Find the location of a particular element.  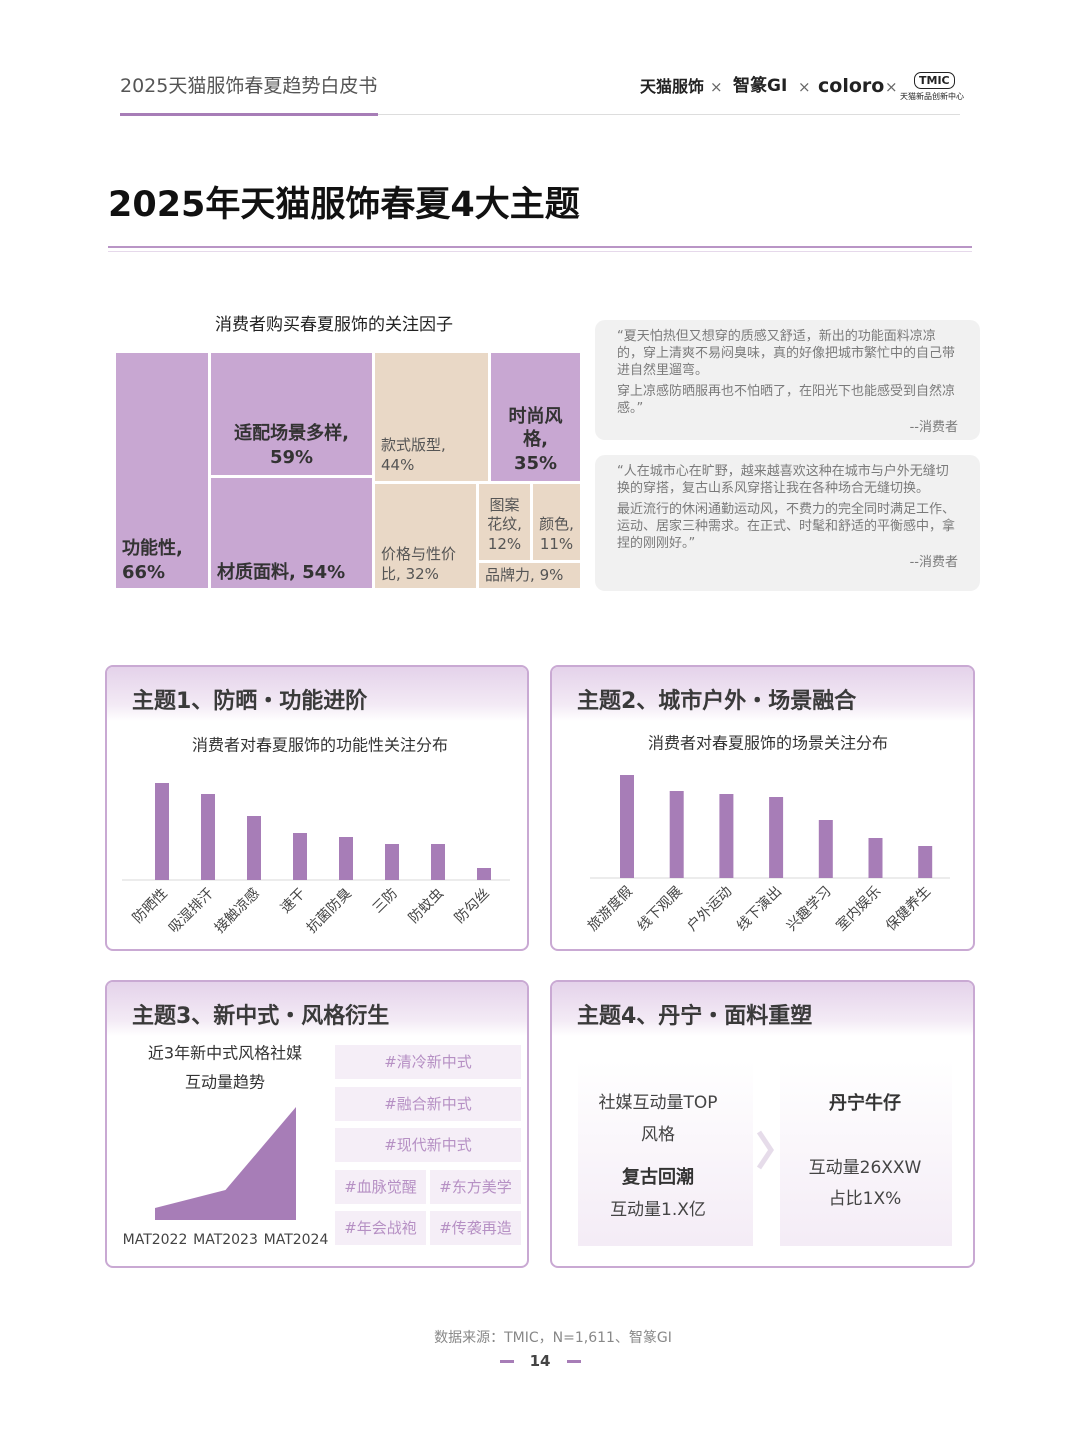

treemap-label: 时尚风格, 35% is located at coordinates (535, 440).